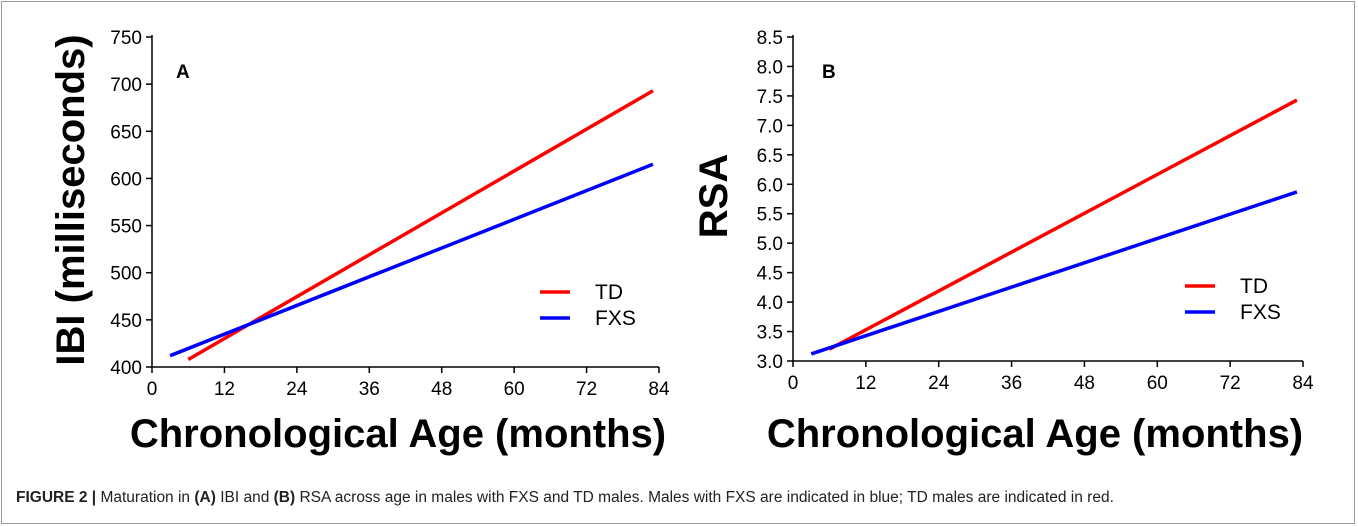 The width and height of the screenshot is (1358, 527). What do you see at coordinates (126, 132) in the screenshot?
I see `chart1-y-tick-label: 650` at bounding box center [126, 132].